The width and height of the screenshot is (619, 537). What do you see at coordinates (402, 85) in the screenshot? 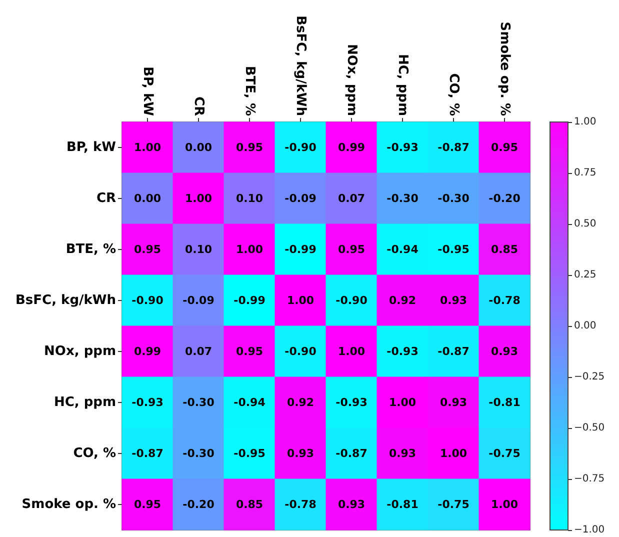
I see `x-tick-label: HC, ppm` at bounding box center [402, 85].